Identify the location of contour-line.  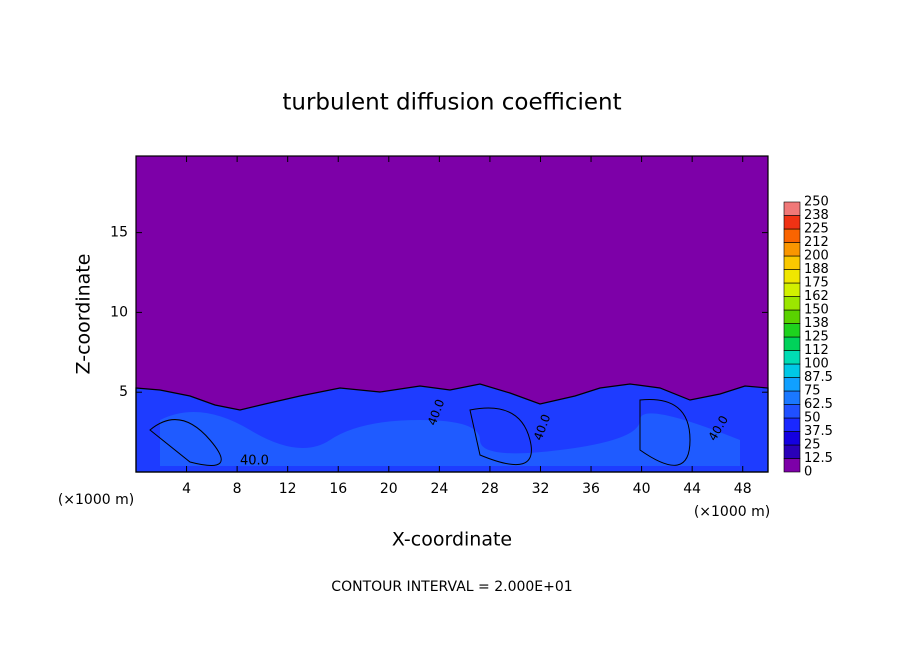
(420, 432).